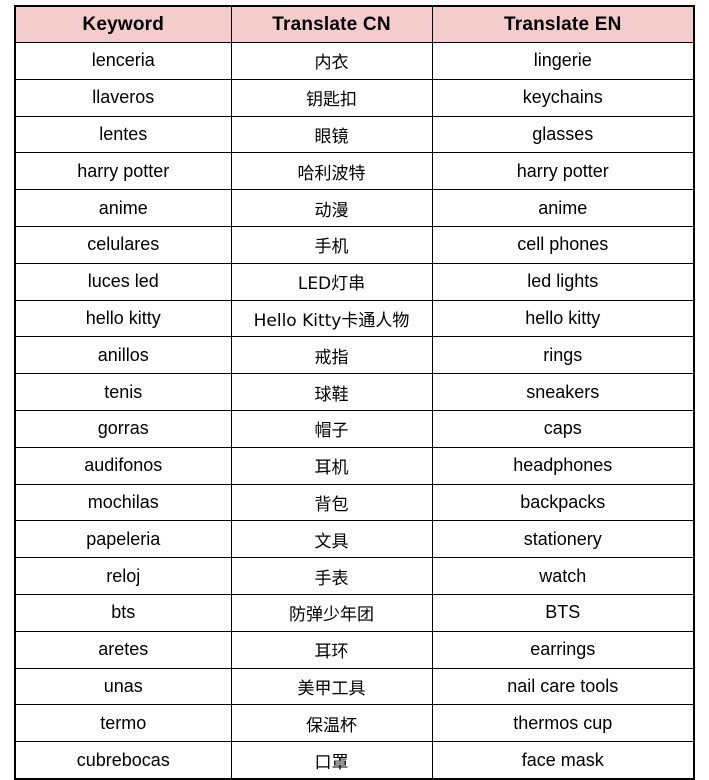 This screenshot has height=780, width=709. Describe the element at coordinates (123, 97) in the screenshot. I see `cell-keyword: llaveros` at that location.